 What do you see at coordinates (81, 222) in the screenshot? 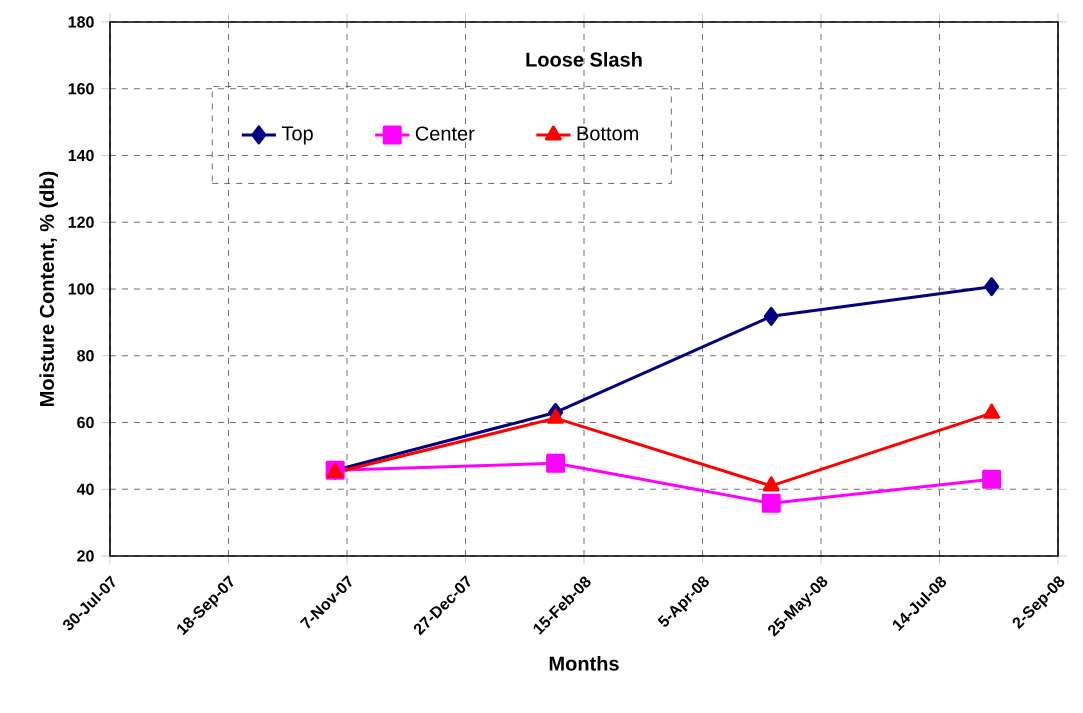
I see `y-tick-label: 120` at bounding box center [81, 222].